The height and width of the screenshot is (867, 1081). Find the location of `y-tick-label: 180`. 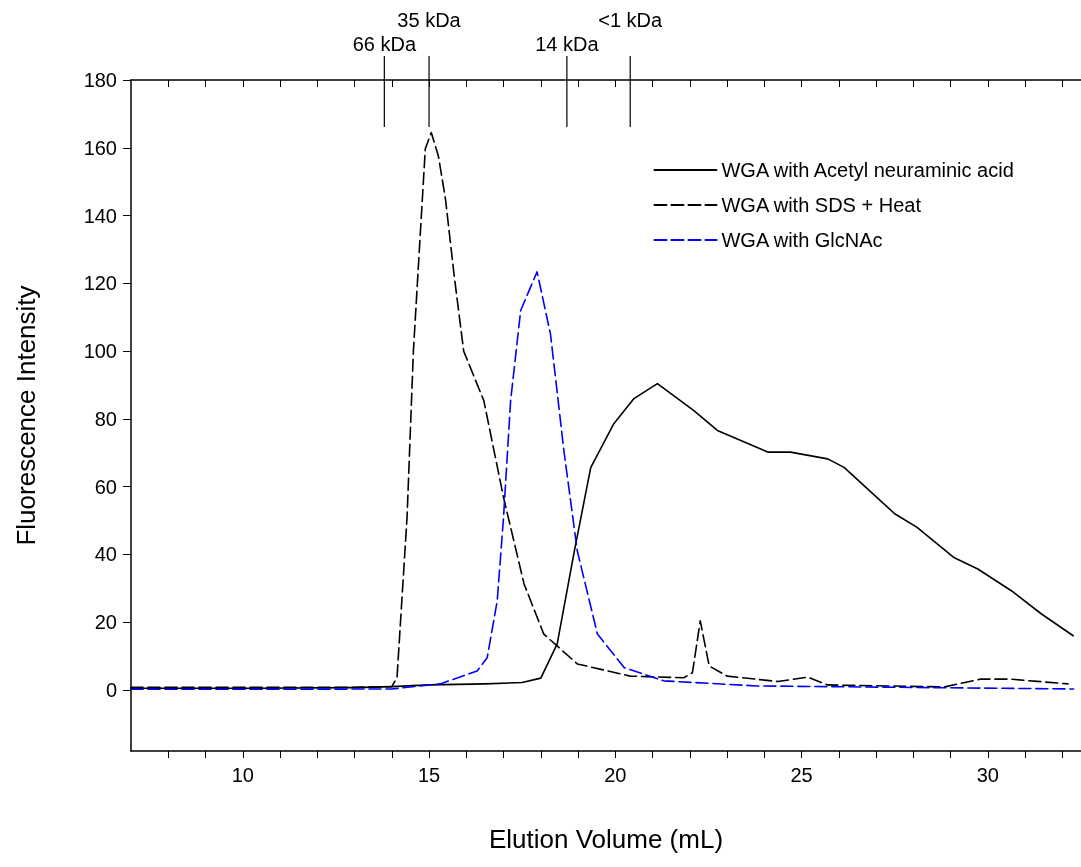

y-tick-label: 180 is located at coordinates (100, 80).